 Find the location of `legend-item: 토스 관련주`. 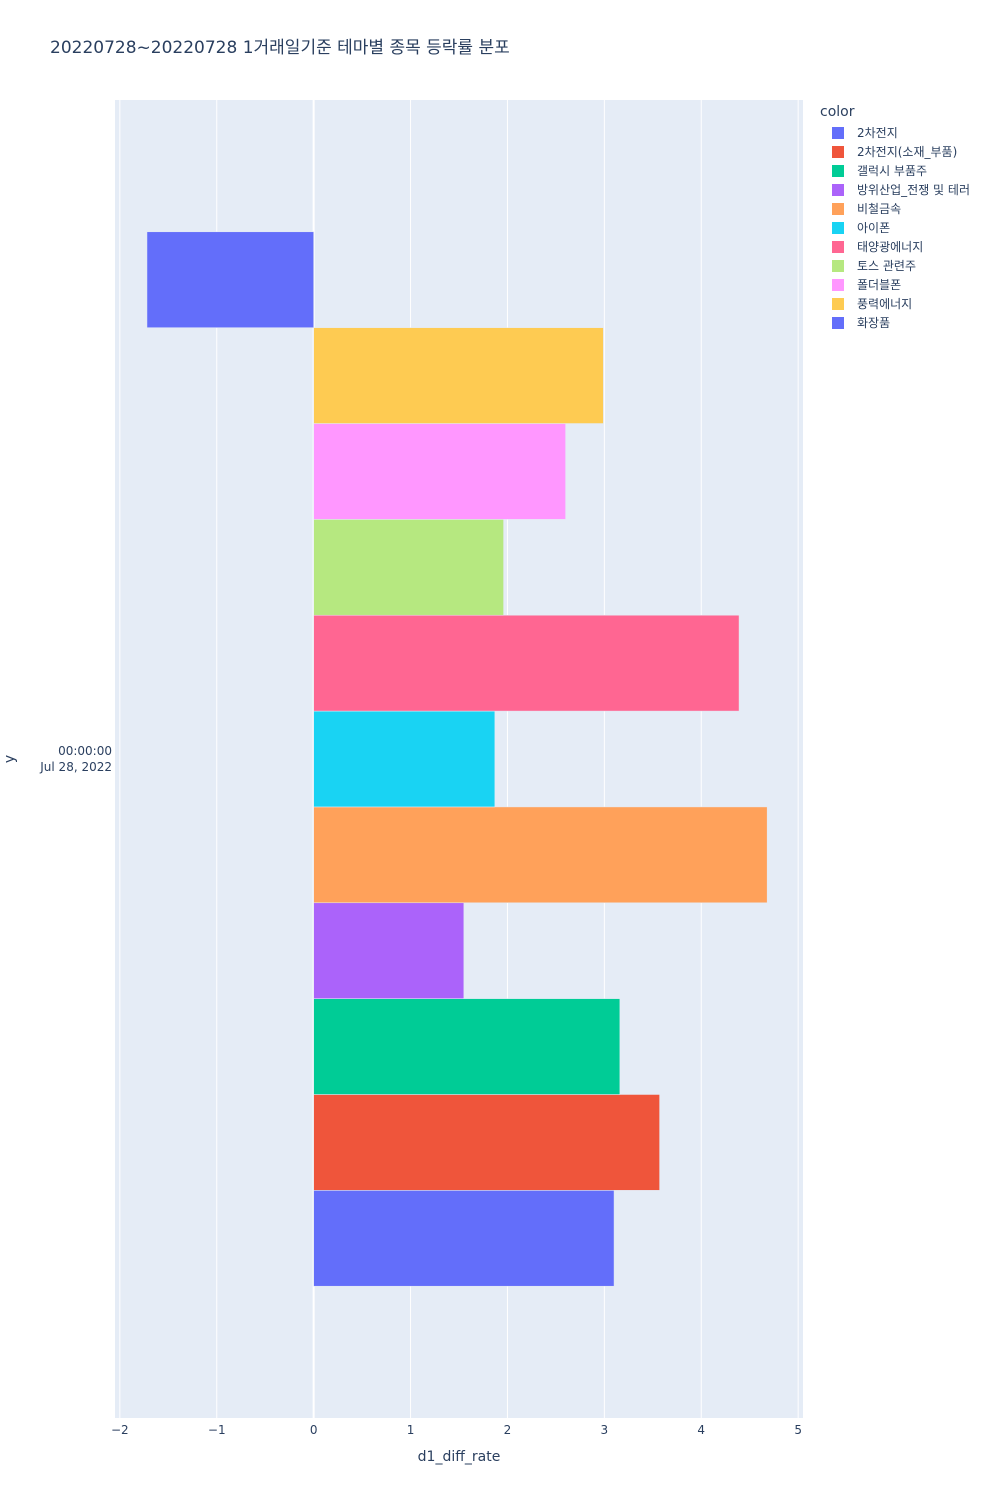

legend-item: 토스 관련주 is located at coordinates (895, 265).